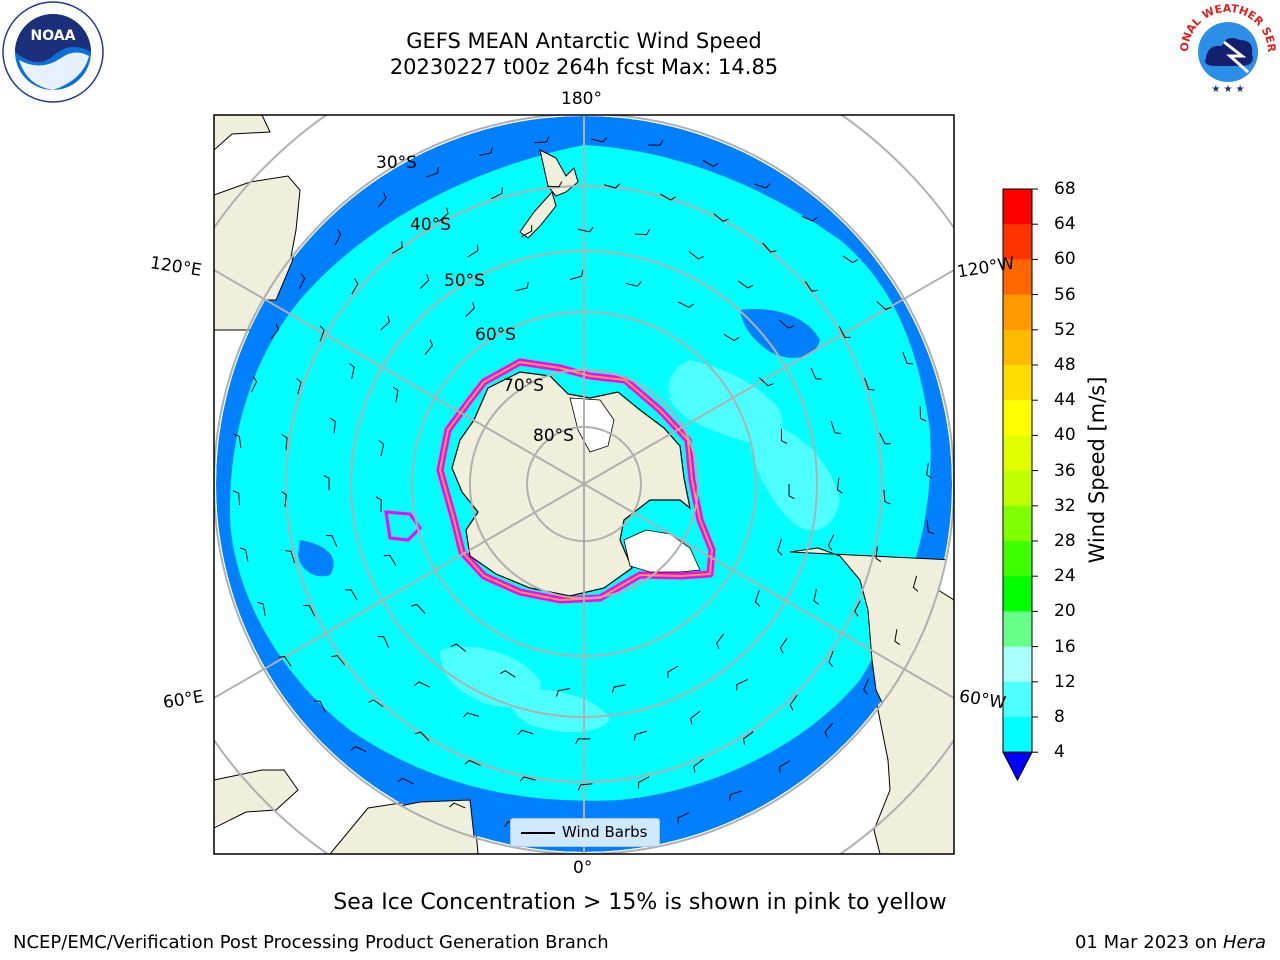  Describe the element at coordinates (662, 551) in the screenshot. I see `weddell-ice-shelf` at that location.